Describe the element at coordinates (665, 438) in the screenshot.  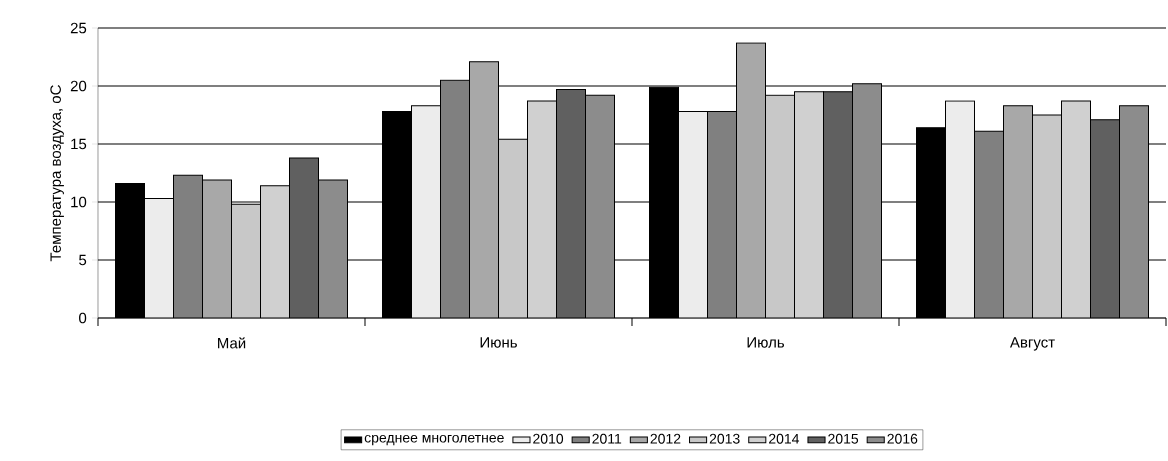
I see `legend-label: 2012` at that location.